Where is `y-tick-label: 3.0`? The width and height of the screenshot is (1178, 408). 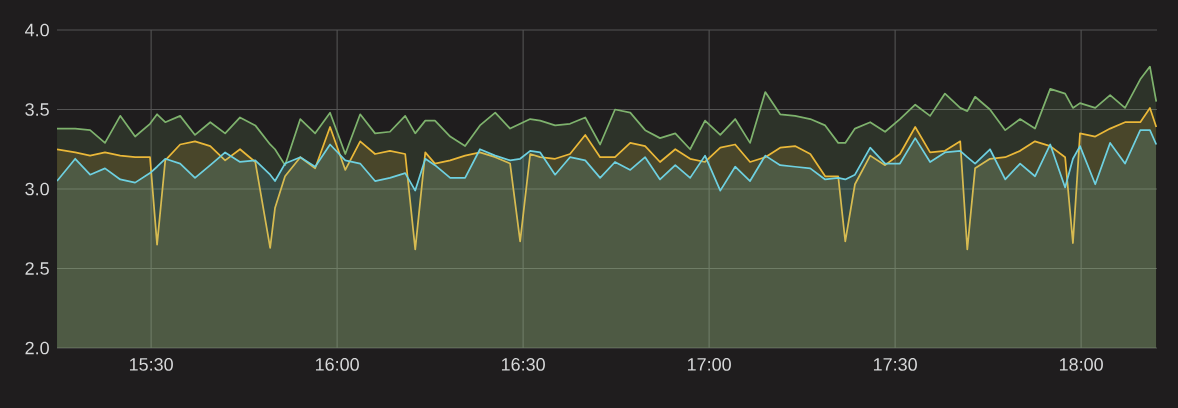
y-tick-label: 3.0 is located at coordinates (37, 189).